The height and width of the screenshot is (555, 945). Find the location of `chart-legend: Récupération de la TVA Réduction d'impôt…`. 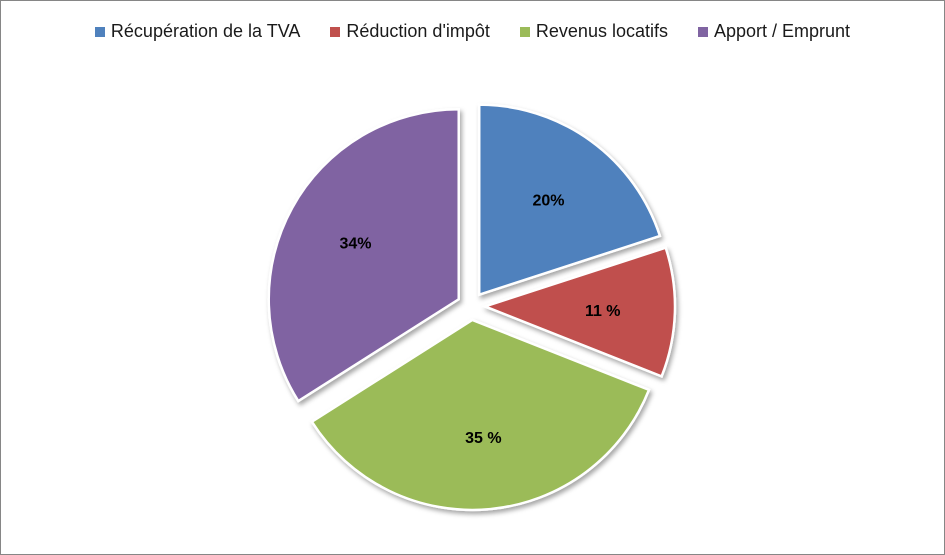

chart-legend: Récupération de la TVA Réduction d'impôt… is located at coordinates (472, 31).